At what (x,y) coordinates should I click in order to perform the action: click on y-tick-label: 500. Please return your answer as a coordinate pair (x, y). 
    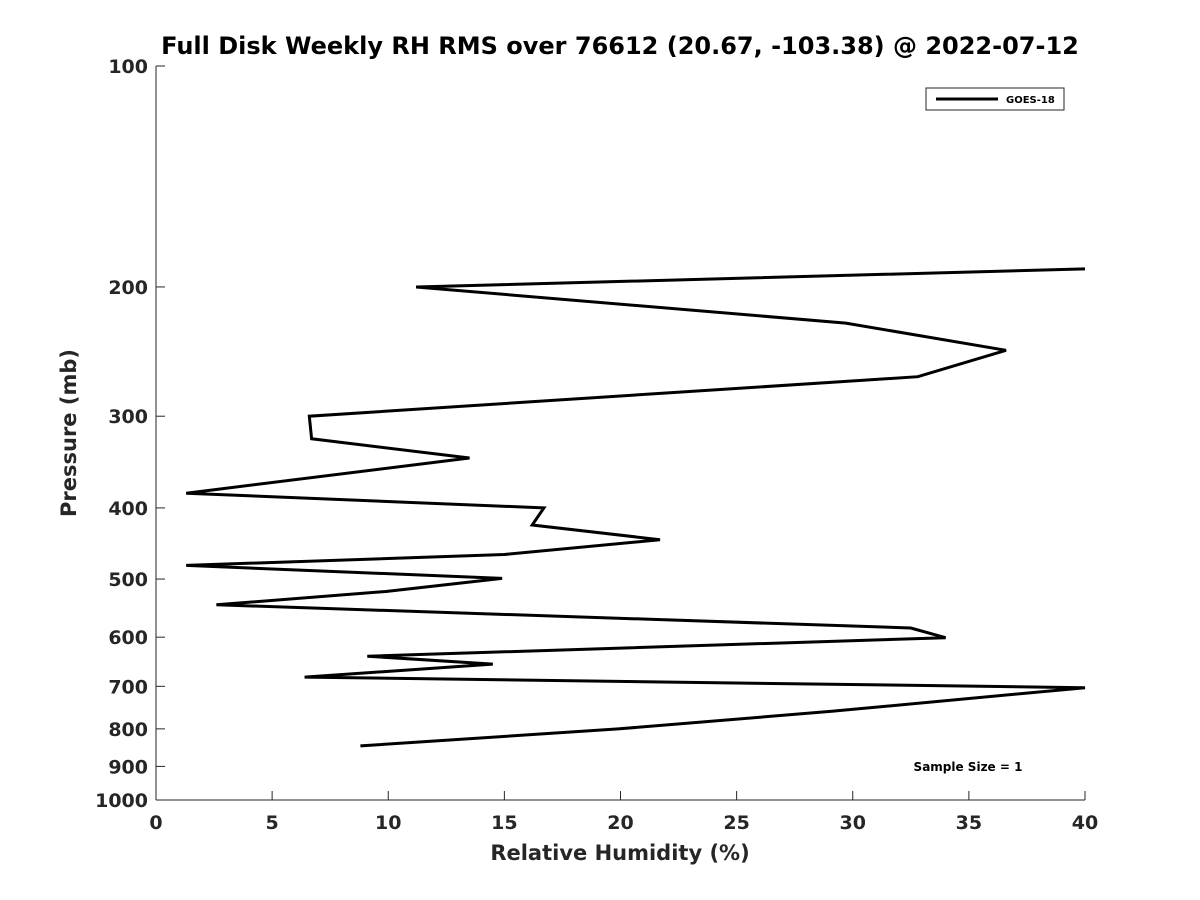
    Looking at the image, I should click on (128, 580).